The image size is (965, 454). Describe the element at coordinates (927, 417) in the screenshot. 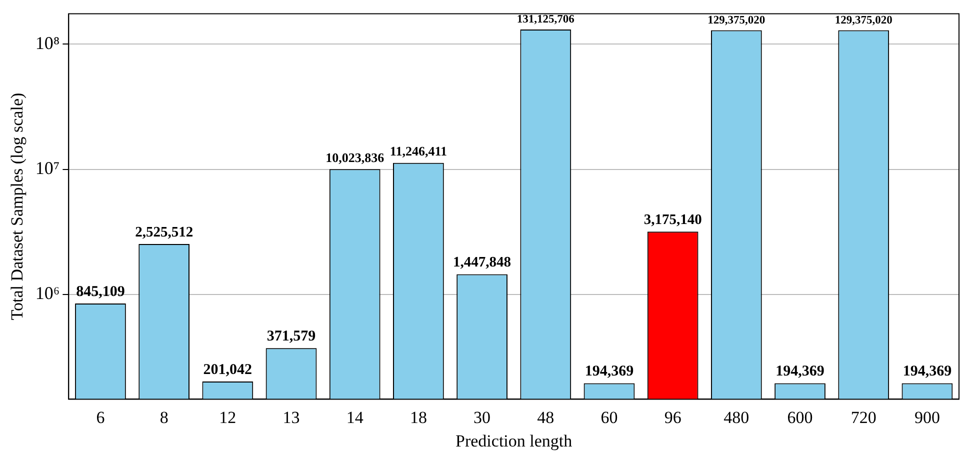

I see `x-tick-label: 900` at that location.